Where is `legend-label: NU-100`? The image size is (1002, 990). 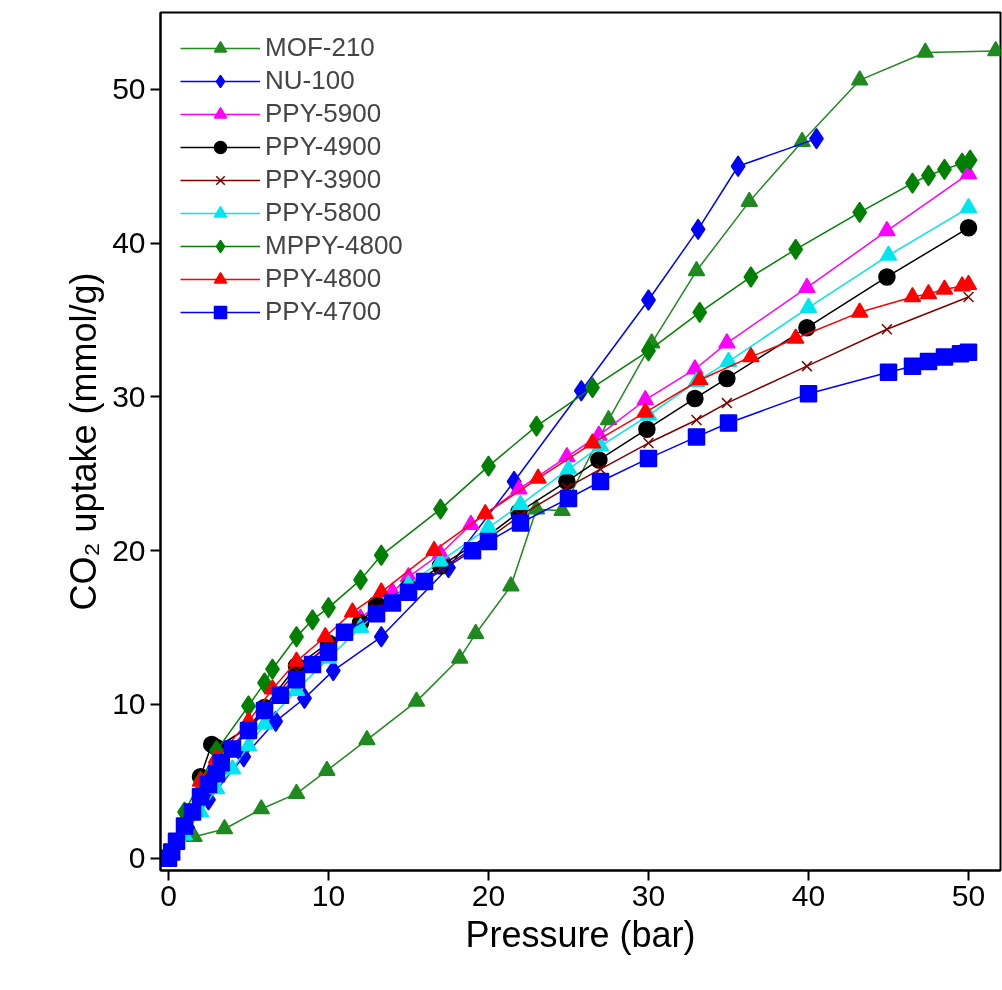 legend-label: NU-100 is located at coordinates (310, 80).